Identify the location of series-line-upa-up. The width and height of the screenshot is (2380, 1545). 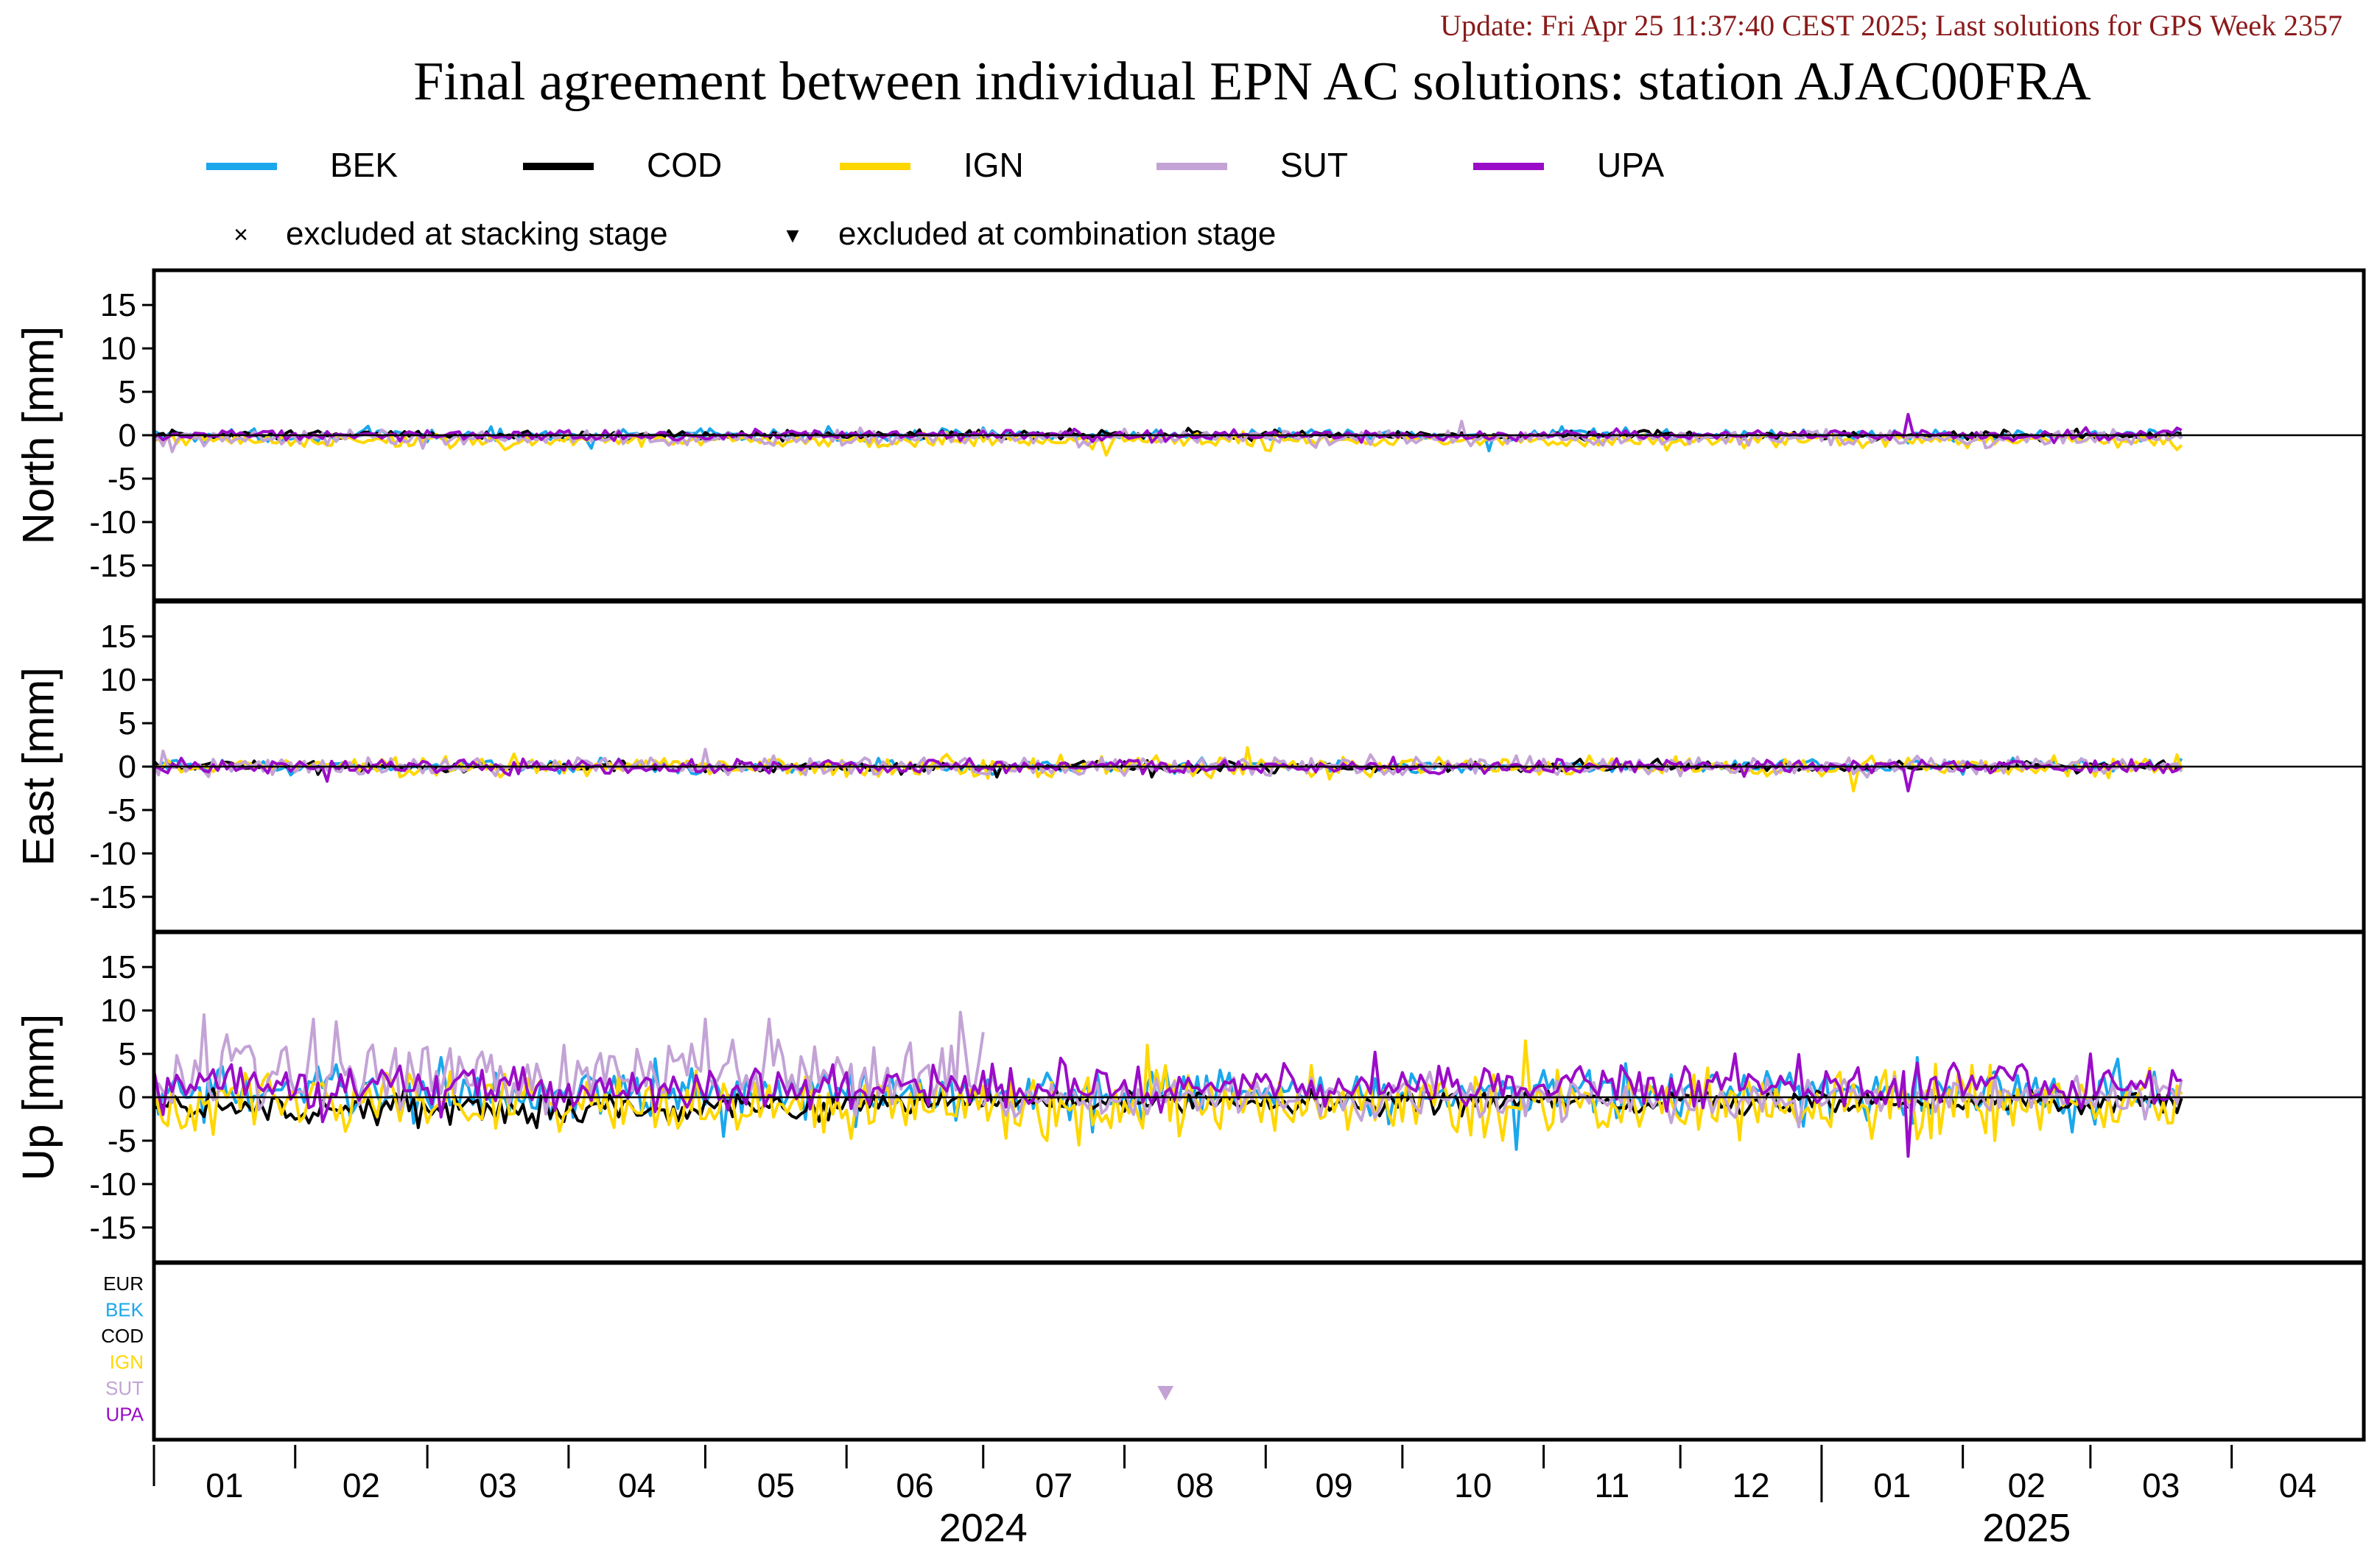
(1167, 1104).